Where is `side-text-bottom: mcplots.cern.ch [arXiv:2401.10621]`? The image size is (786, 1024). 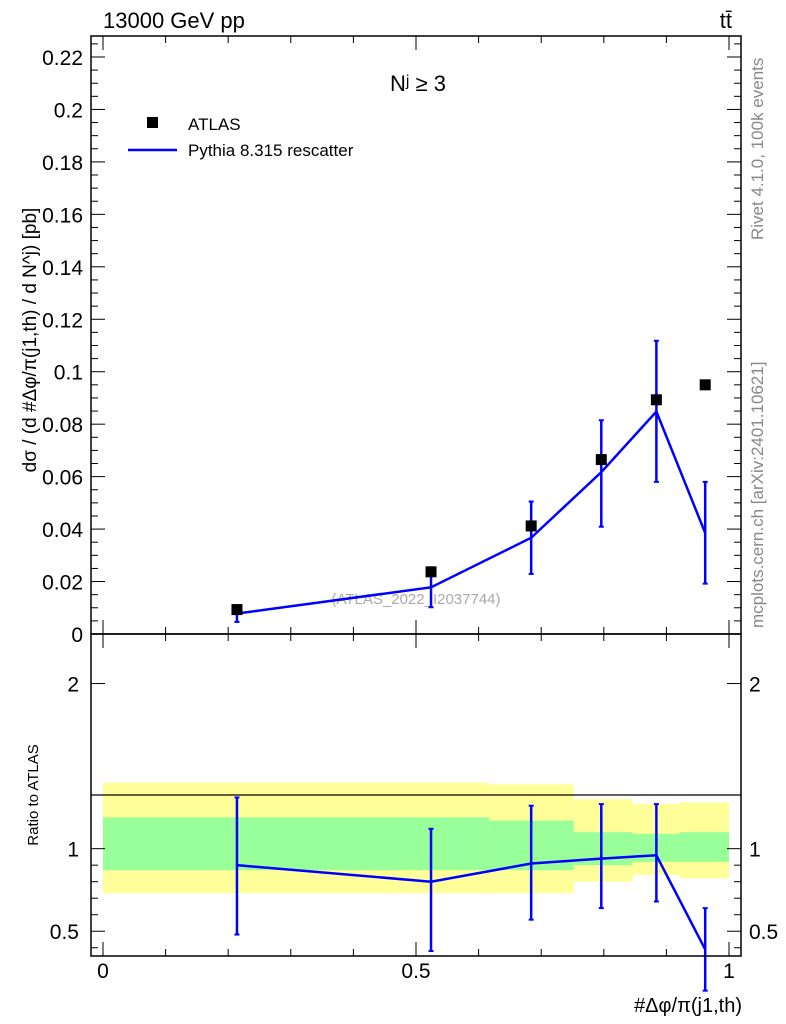 side-text-bottom: mcplots.cern.ch [arXiv:2401.10621] is located at coordinates (757, 495).